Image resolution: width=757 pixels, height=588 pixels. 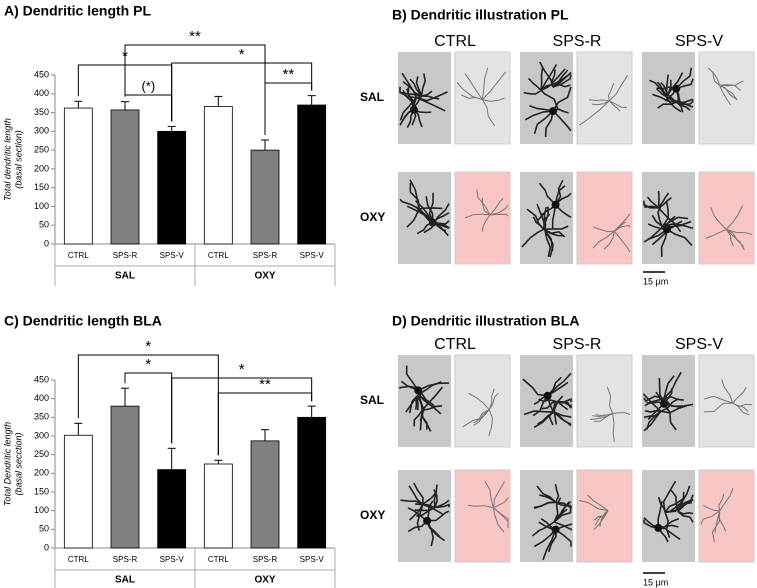 I want to click on y-axis-label: (basal section), so click(x=18, y=159).